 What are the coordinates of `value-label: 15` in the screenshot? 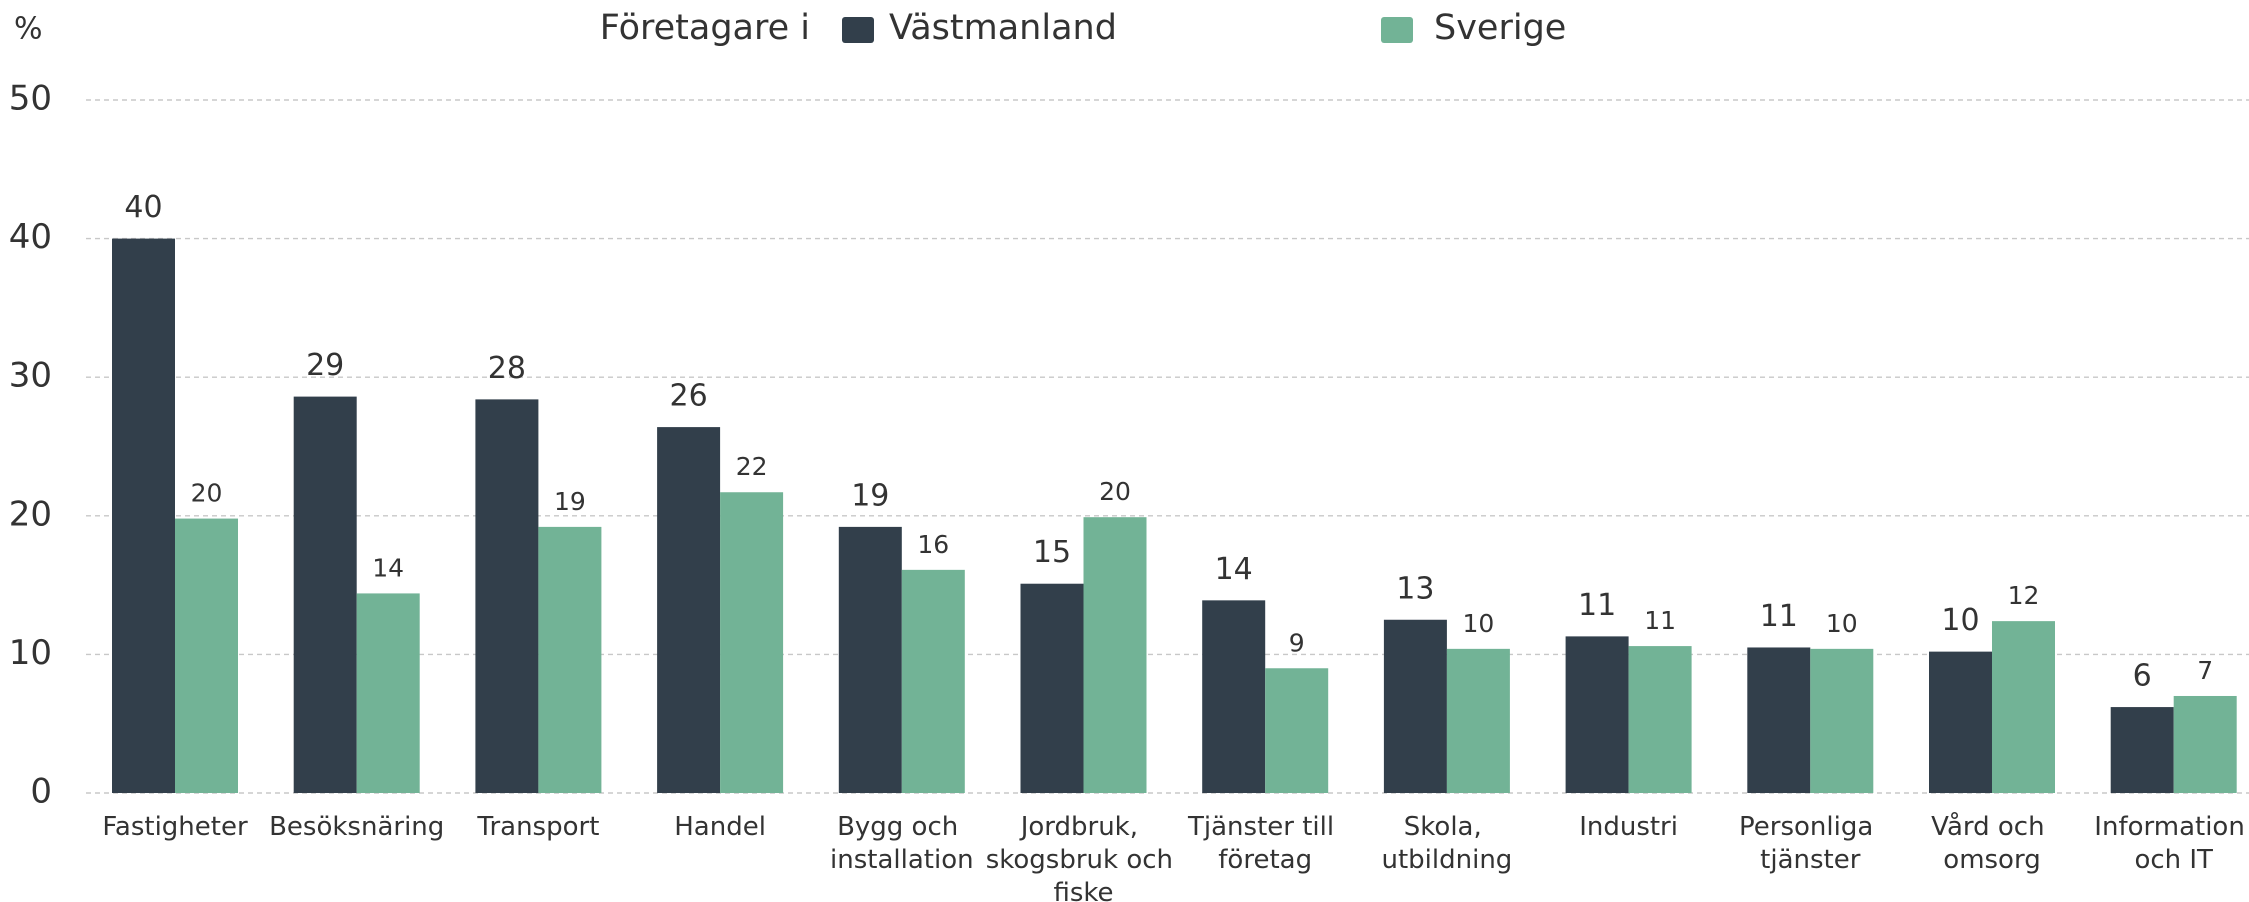 It's located at (1052, 552).